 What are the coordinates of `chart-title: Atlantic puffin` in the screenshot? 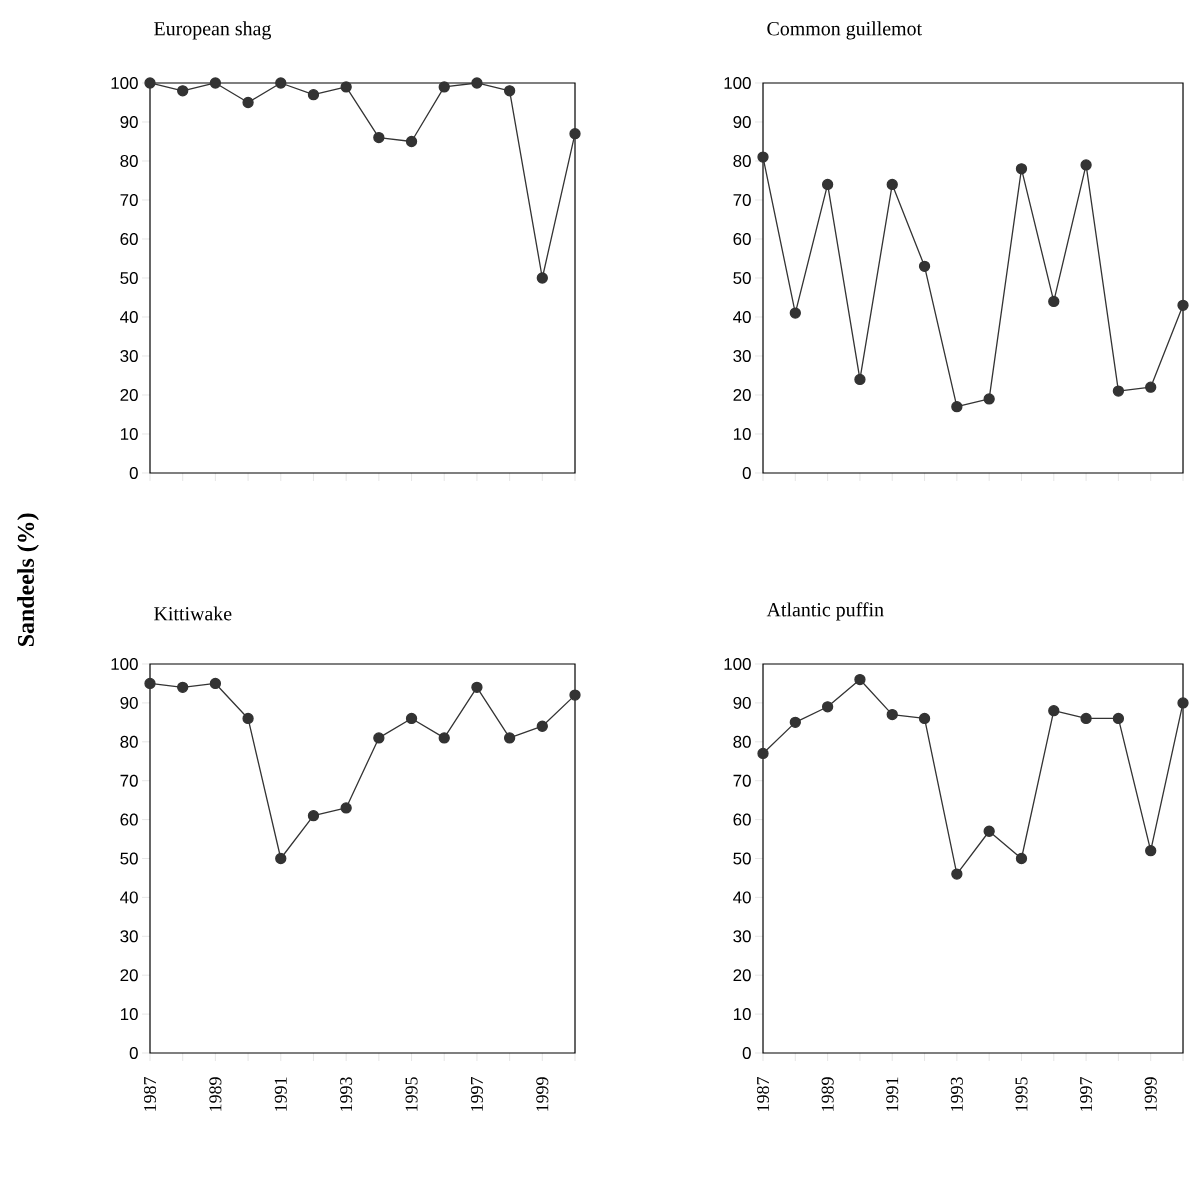 It's located at (825, 611).